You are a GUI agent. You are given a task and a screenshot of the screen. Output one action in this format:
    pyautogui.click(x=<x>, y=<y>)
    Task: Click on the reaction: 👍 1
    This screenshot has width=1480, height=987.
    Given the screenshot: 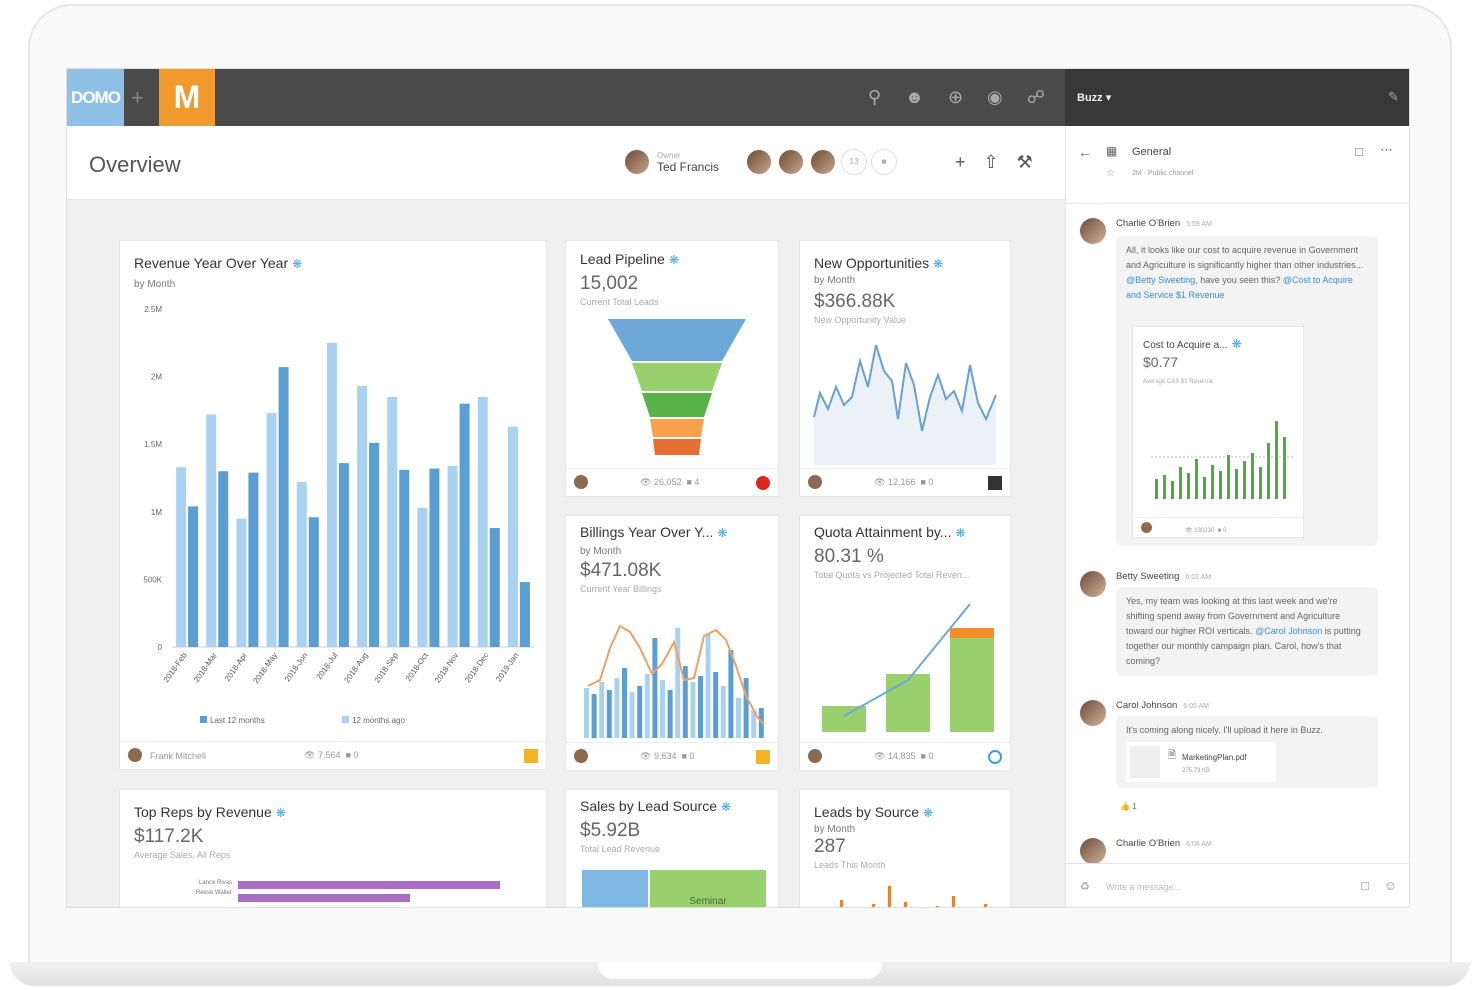 What is the action you would take?
    pyautogui.click(x=1128, y=806)
    